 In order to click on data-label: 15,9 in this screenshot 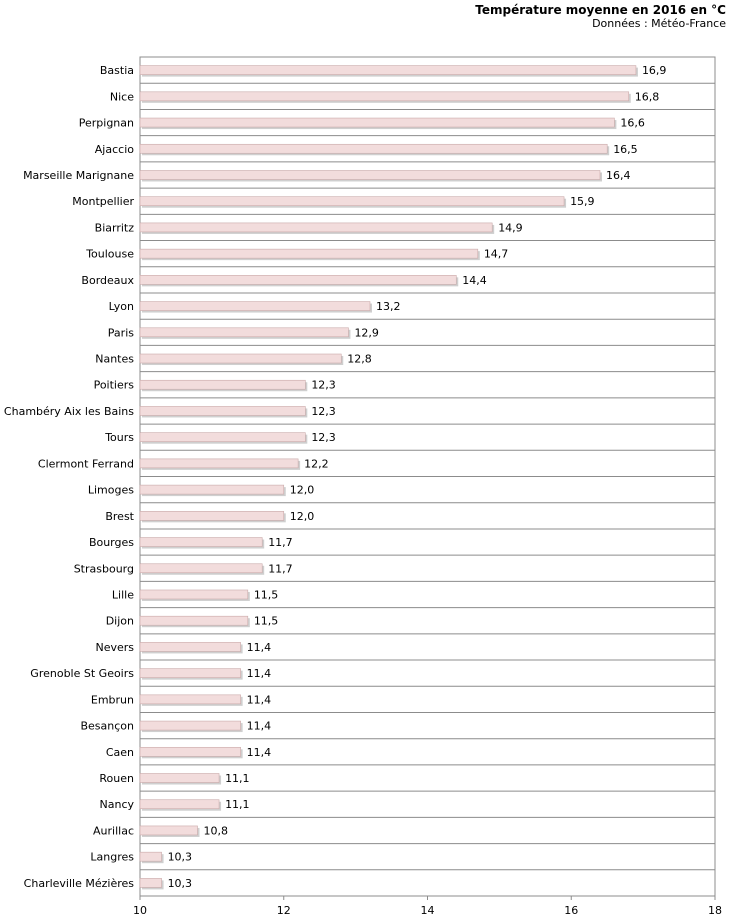, I will do `click(582, 201)`.